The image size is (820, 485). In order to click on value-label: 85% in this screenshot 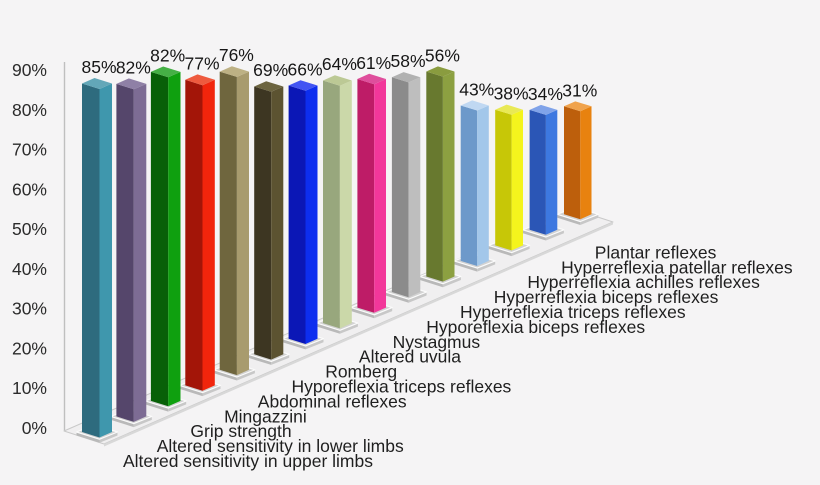, I will do `click(98, 67)`.